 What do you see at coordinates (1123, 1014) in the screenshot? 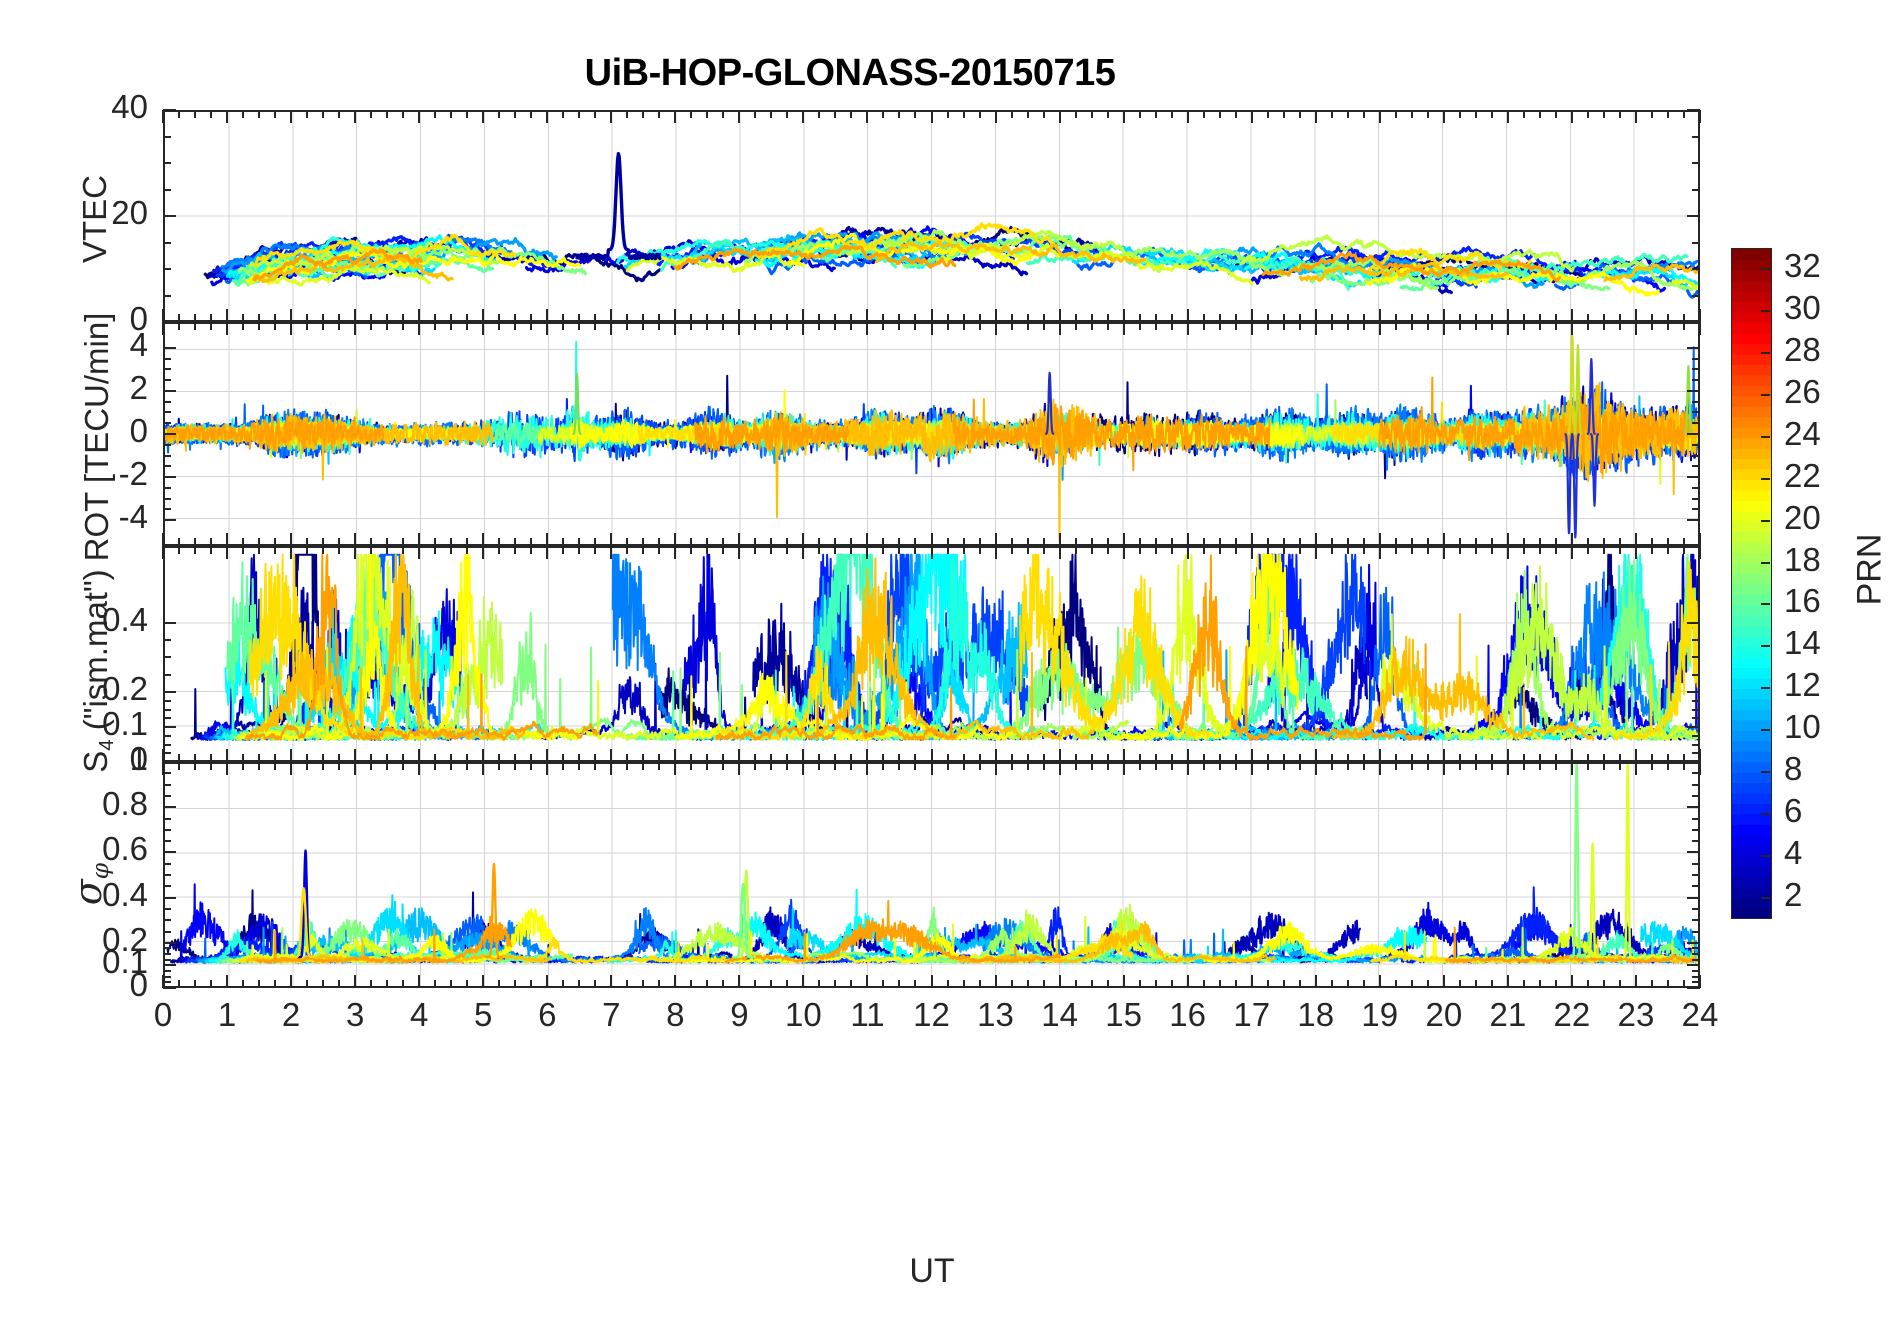
I see `x-tick-label: 15` at bounding box center [1123, 1014].